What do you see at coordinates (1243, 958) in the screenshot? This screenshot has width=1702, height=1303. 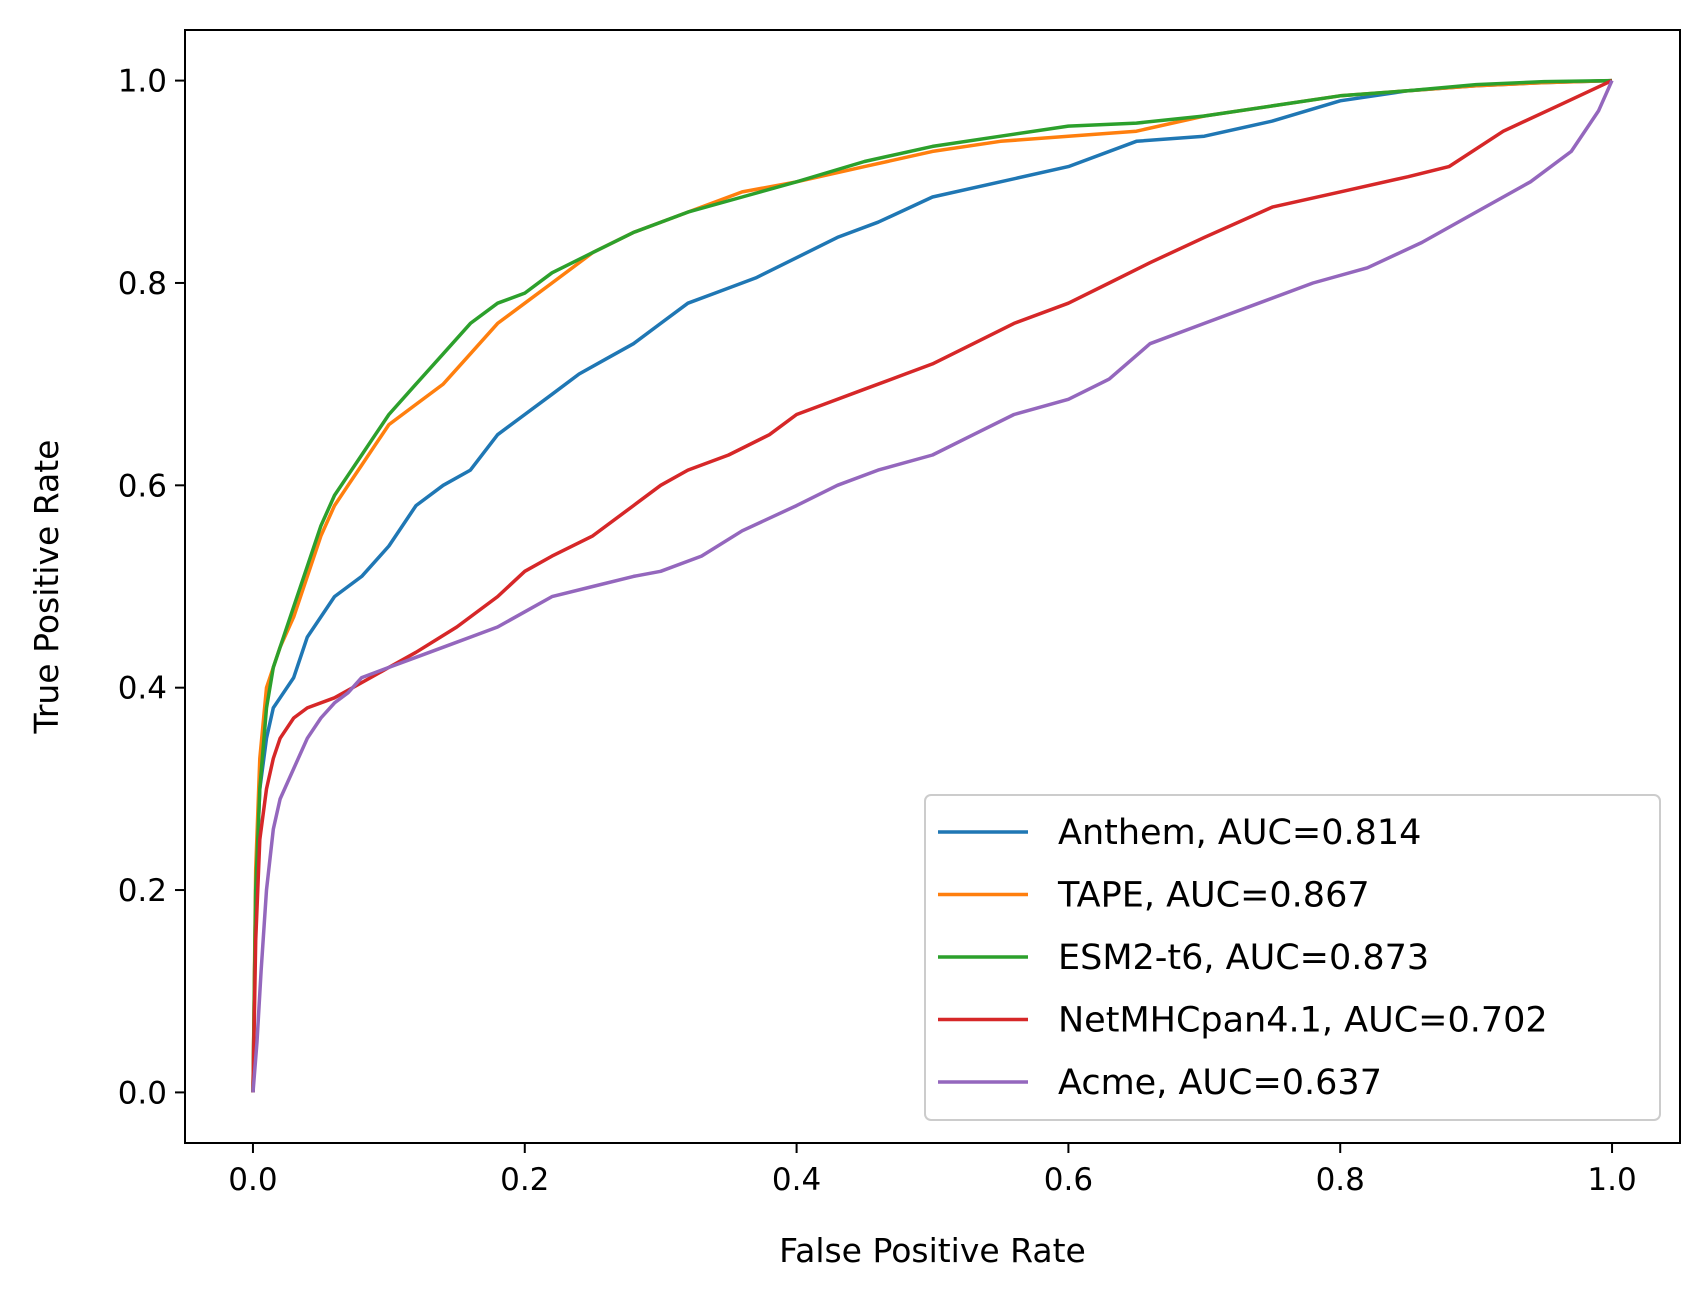 I see `legend-label: ESM2-t6, AUC=0.873` at bounding box center [1243, 958].